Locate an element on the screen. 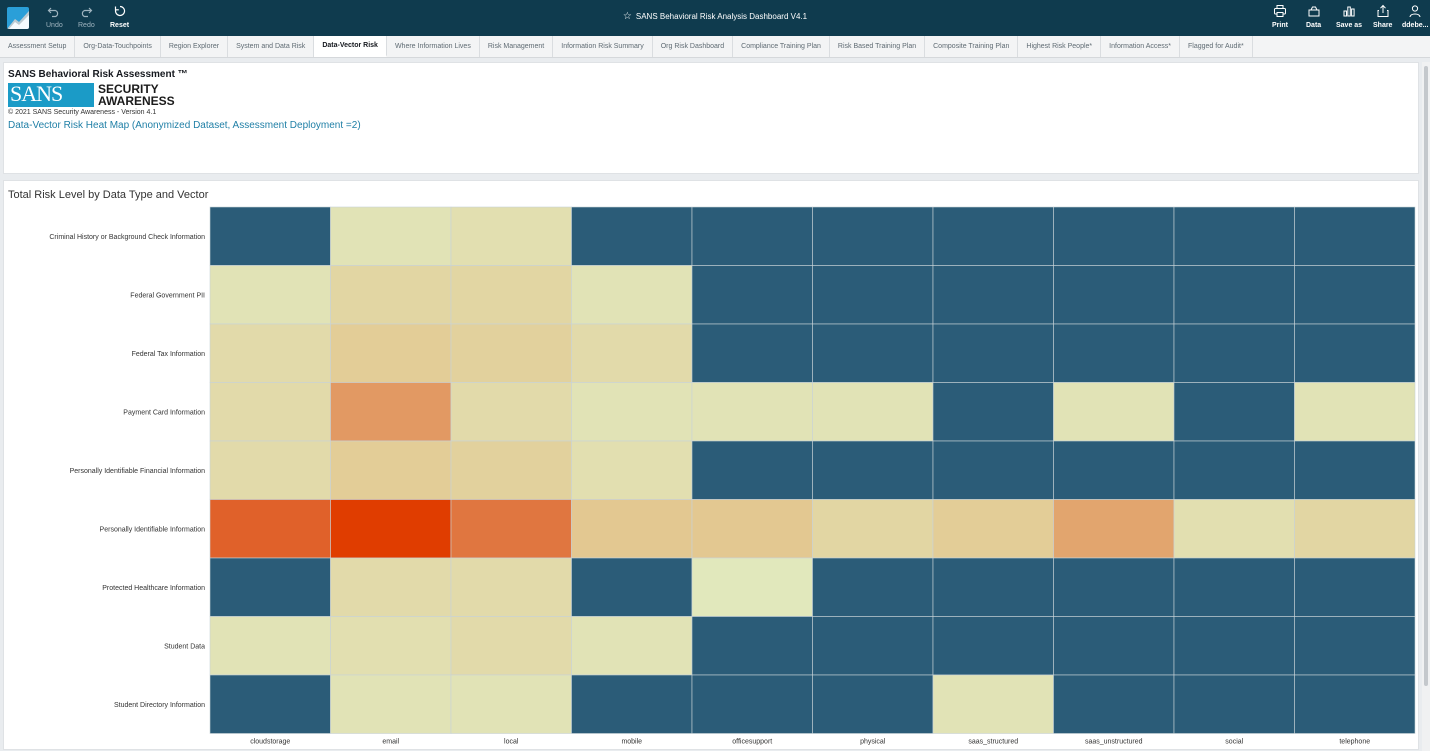  tab-region-explorer: Region Explorer is located at coordinates (195, 46).